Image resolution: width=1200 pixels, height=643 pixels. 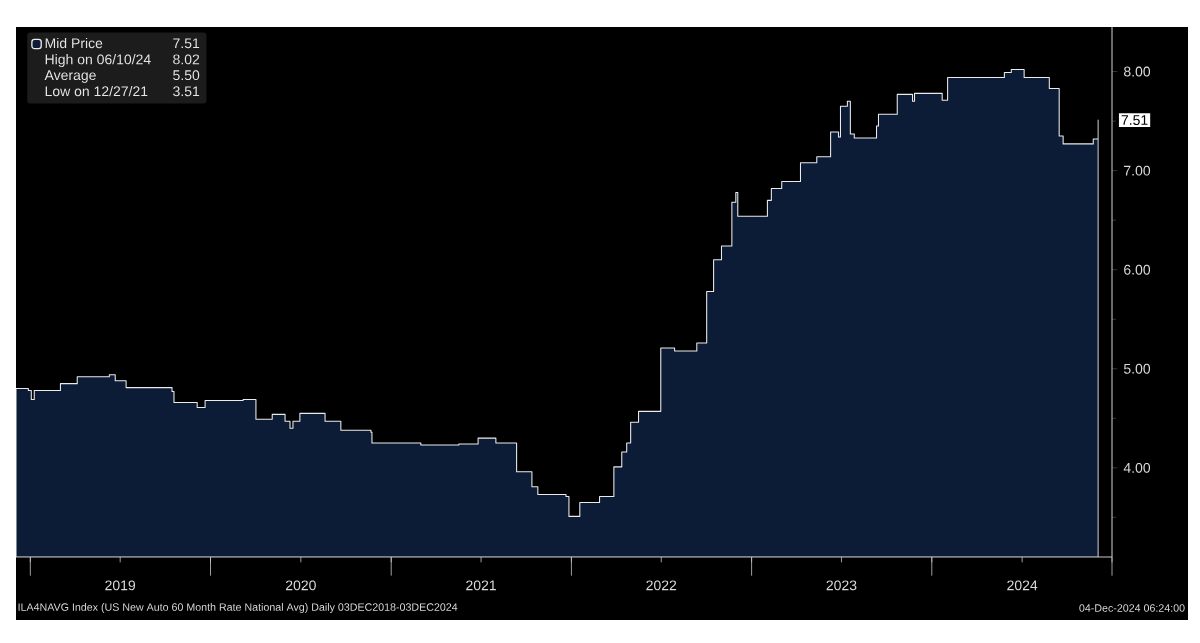 I want to click on annotation: High on 06/10/24, so click(x=98, y=61).